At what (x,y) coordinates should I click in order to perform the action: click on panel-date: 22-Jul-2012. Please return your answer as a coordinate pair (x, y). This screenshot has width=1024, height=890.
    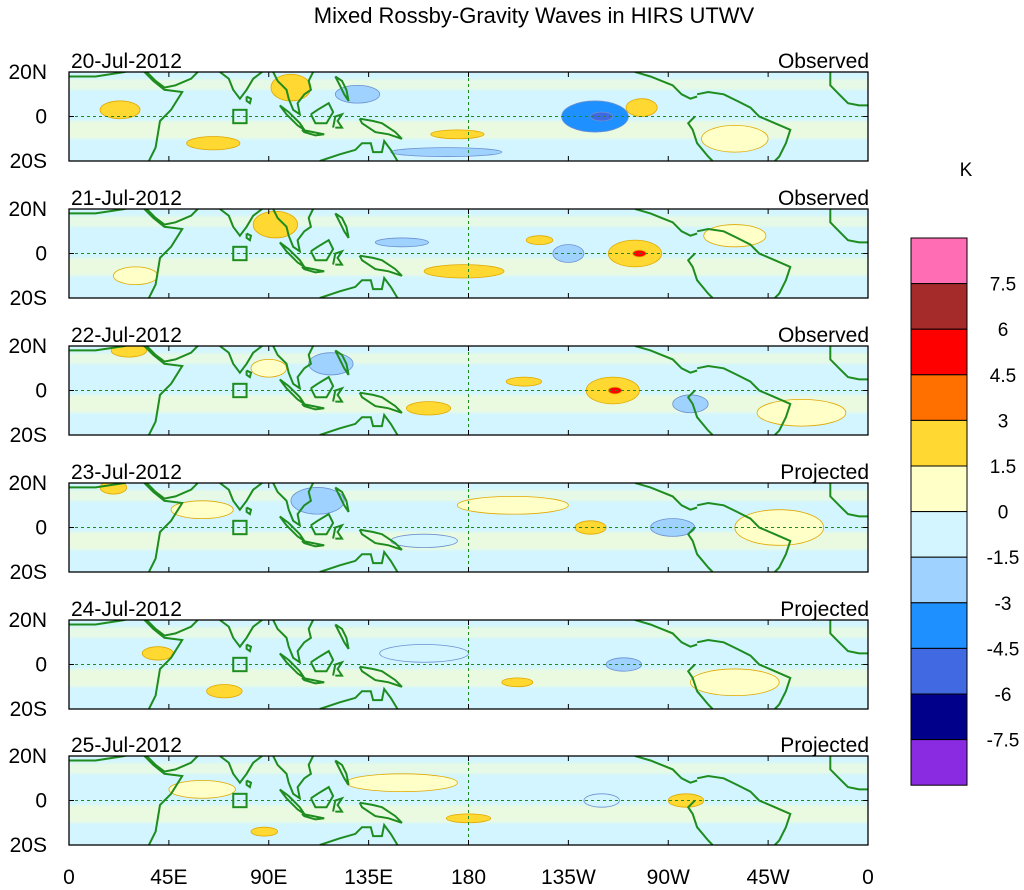
    Looking at the image, I should click on (126, 335).